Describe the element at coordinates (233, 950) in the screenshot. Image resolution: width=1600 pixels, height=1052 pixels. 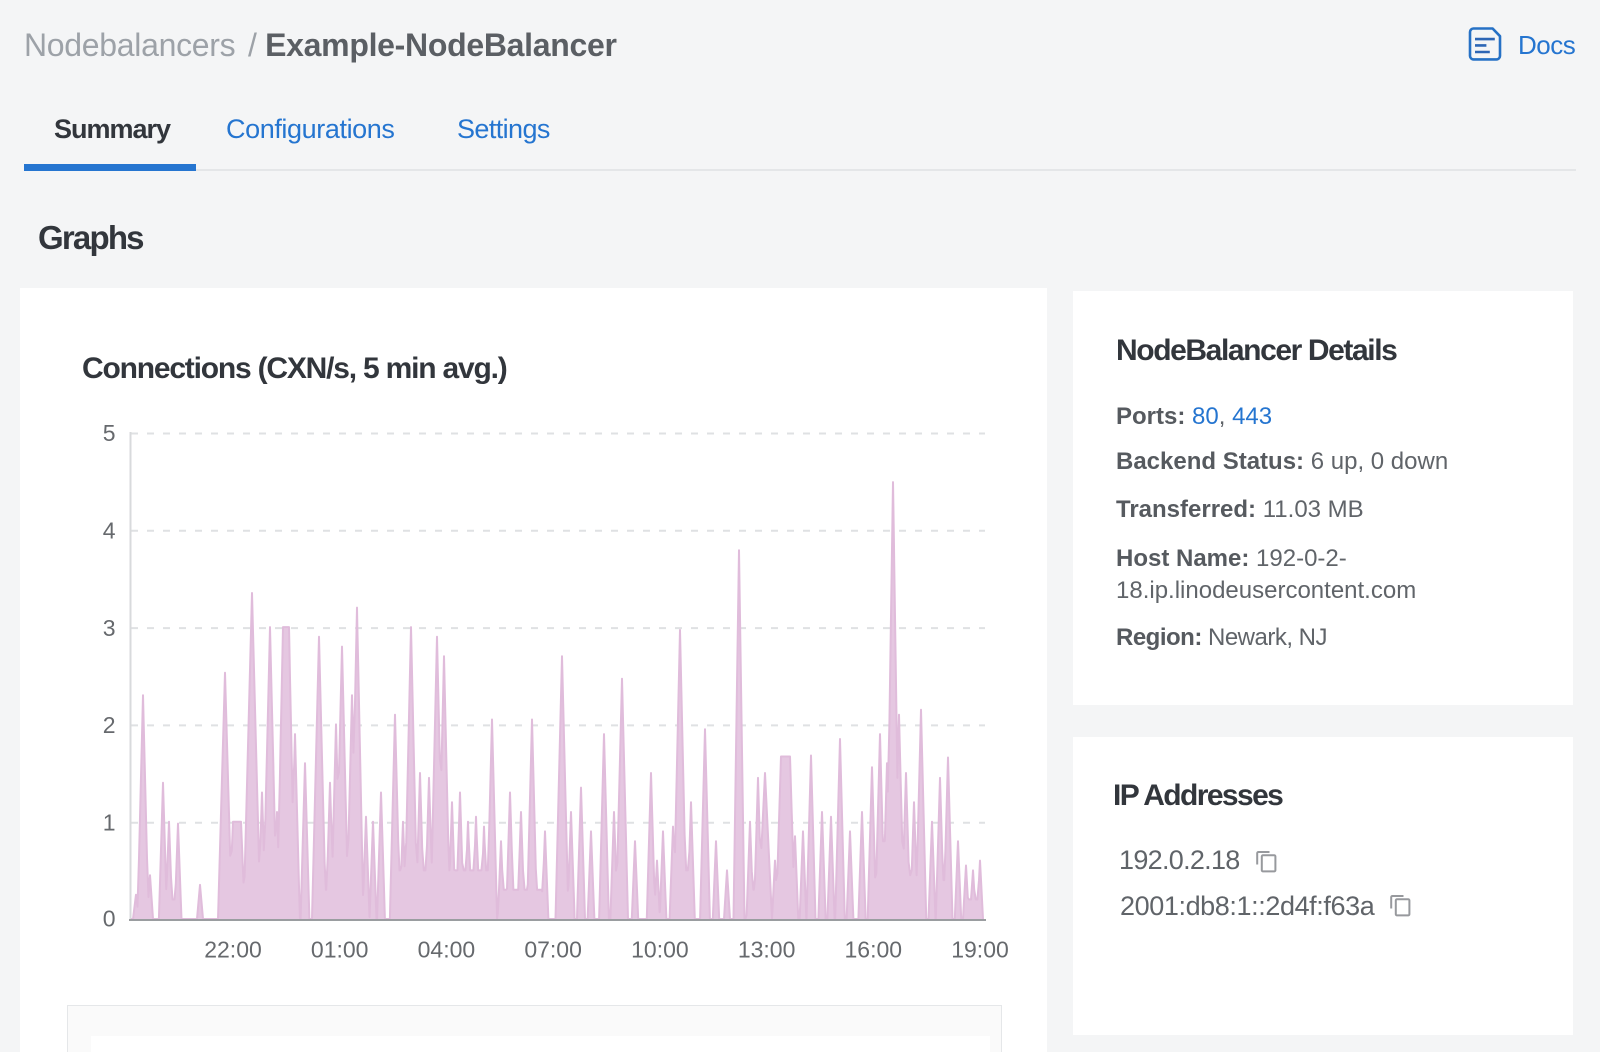
I see `svg-text: 22:00` at that location.